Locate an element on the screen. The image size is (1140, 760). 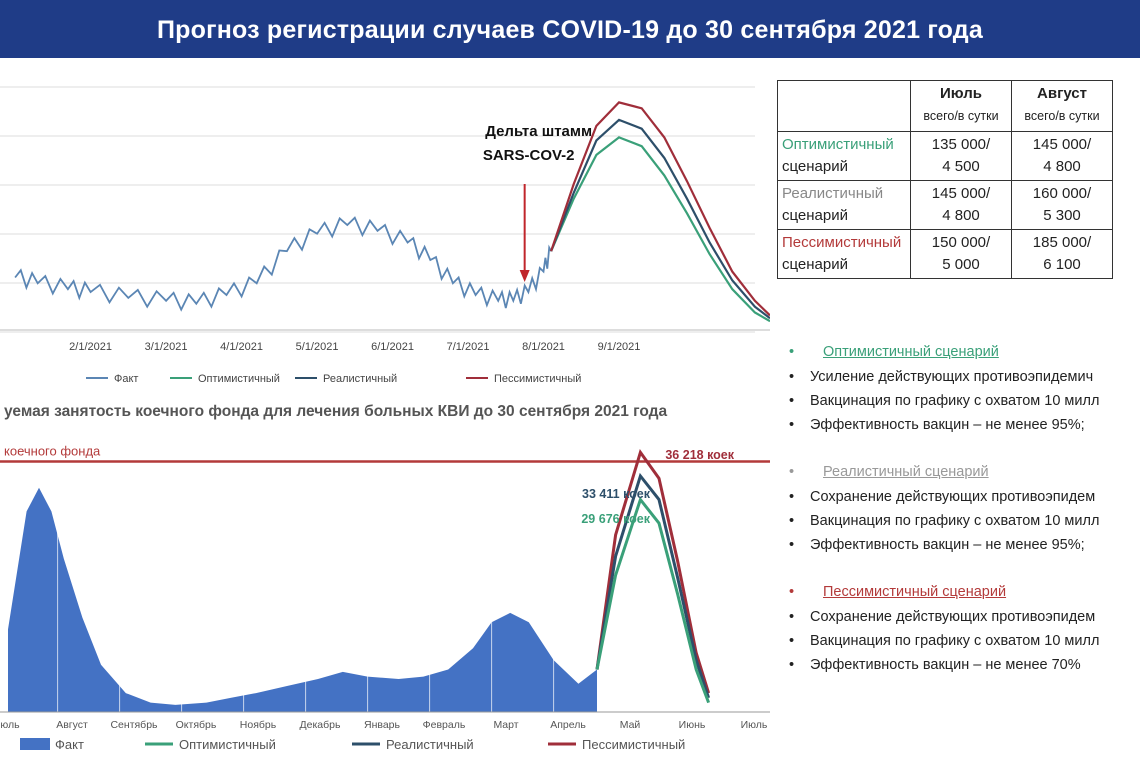
scenario-bullet: Эффективность вакцин – не менее 70% is located at coordinates (962, 666).